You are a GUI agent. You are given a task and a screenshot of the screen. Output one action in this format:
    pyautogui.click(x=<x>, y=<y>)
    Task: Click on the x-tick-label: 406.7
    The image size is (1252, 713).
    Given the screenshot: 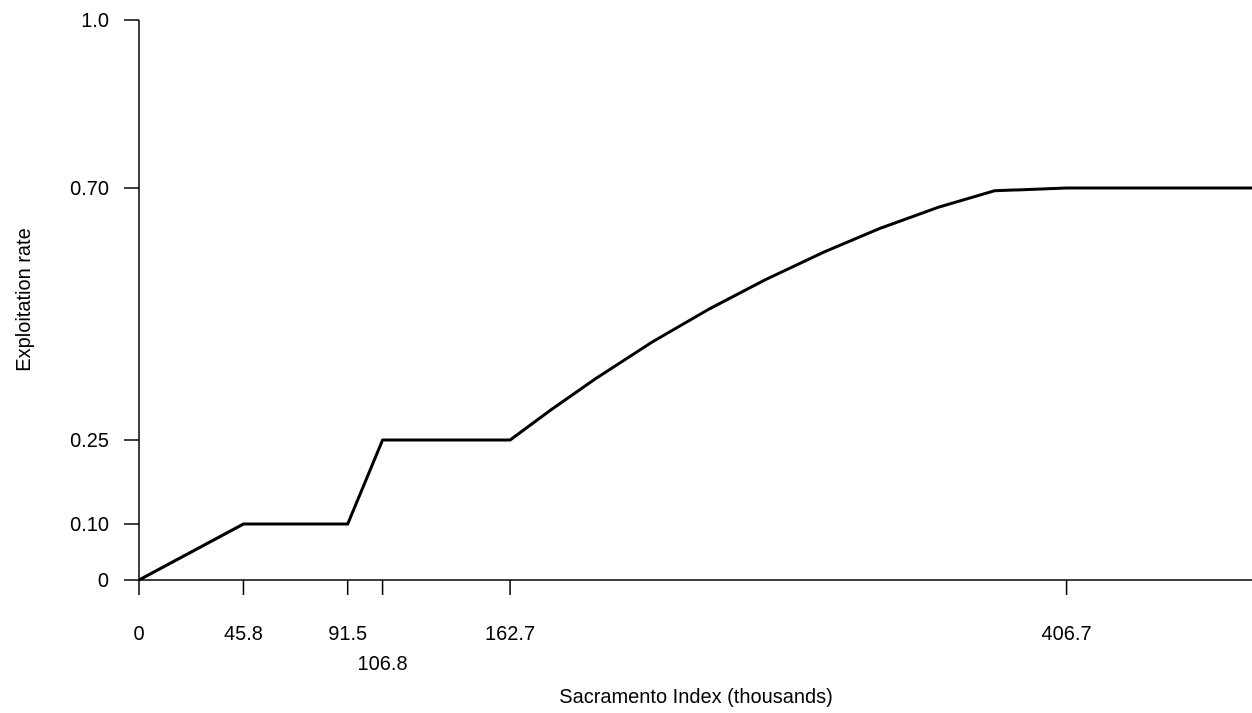 What is the action you would take?
    pyautogui.click(x=1067, y=634)
    